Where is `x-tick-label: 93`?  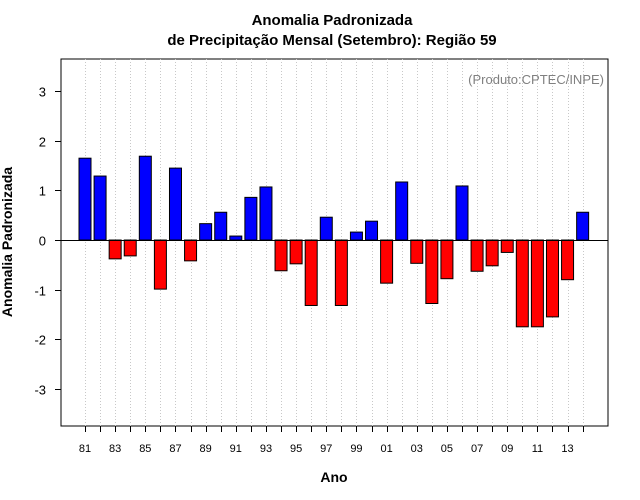 x-tick-label: 93 is located at coordinates (266, 449).